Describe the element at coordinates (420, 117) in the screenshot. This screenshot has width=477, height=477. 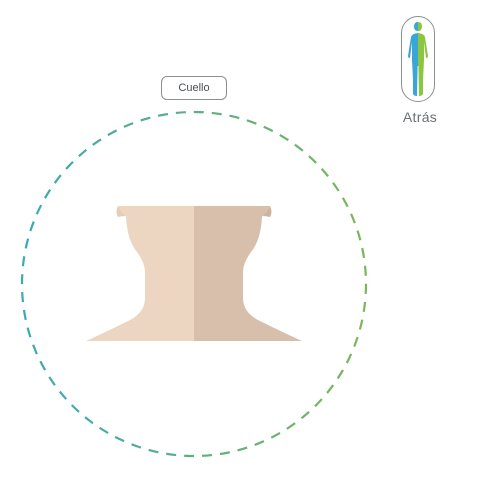
I see `view-toggle-label: Atrás` at that location.